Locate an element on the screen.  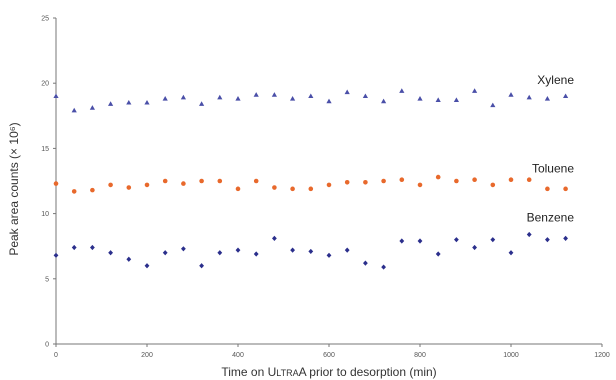
y-tick-label: 25 is located at coordinates (45, 19).